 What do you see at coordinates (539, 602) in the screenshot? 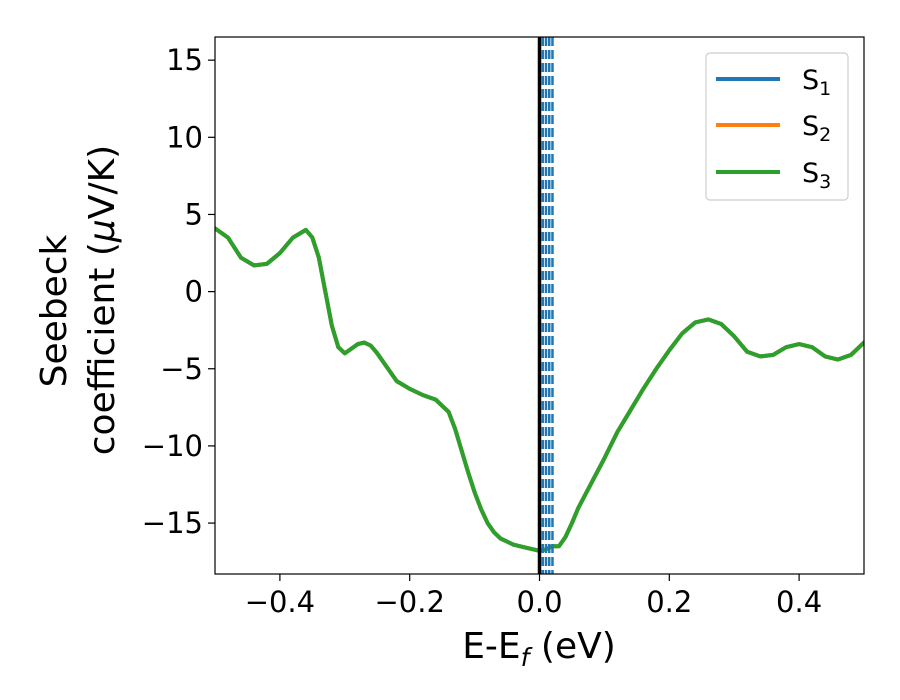
I see `x-tick-label: 0.0` at bounding box center [539, 602].